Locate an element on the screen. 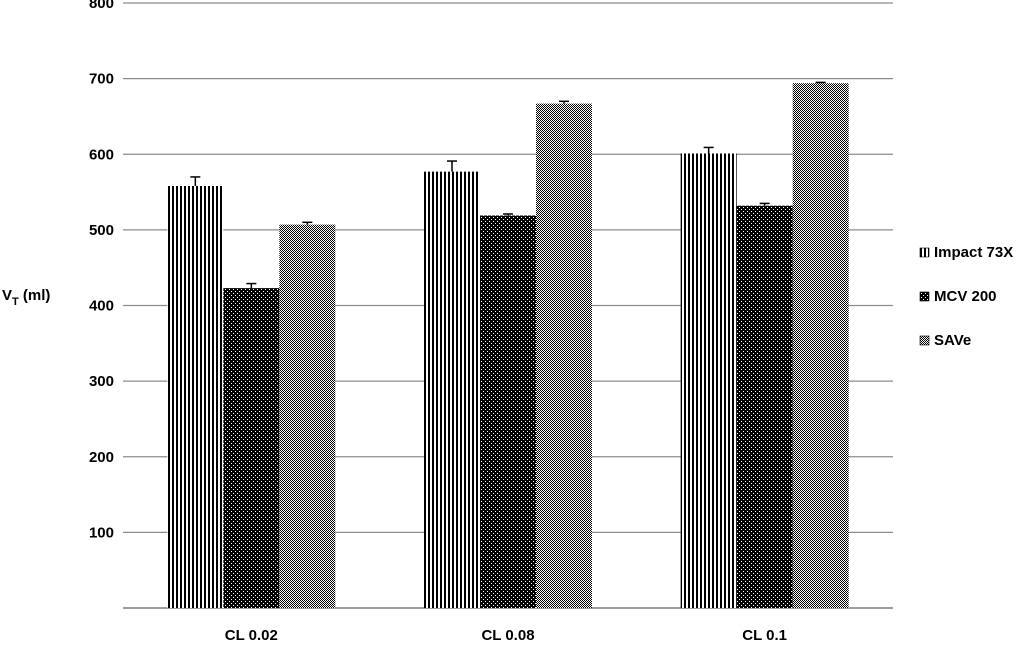  y-tick-label: 500 is located at coordinates (101, 230).